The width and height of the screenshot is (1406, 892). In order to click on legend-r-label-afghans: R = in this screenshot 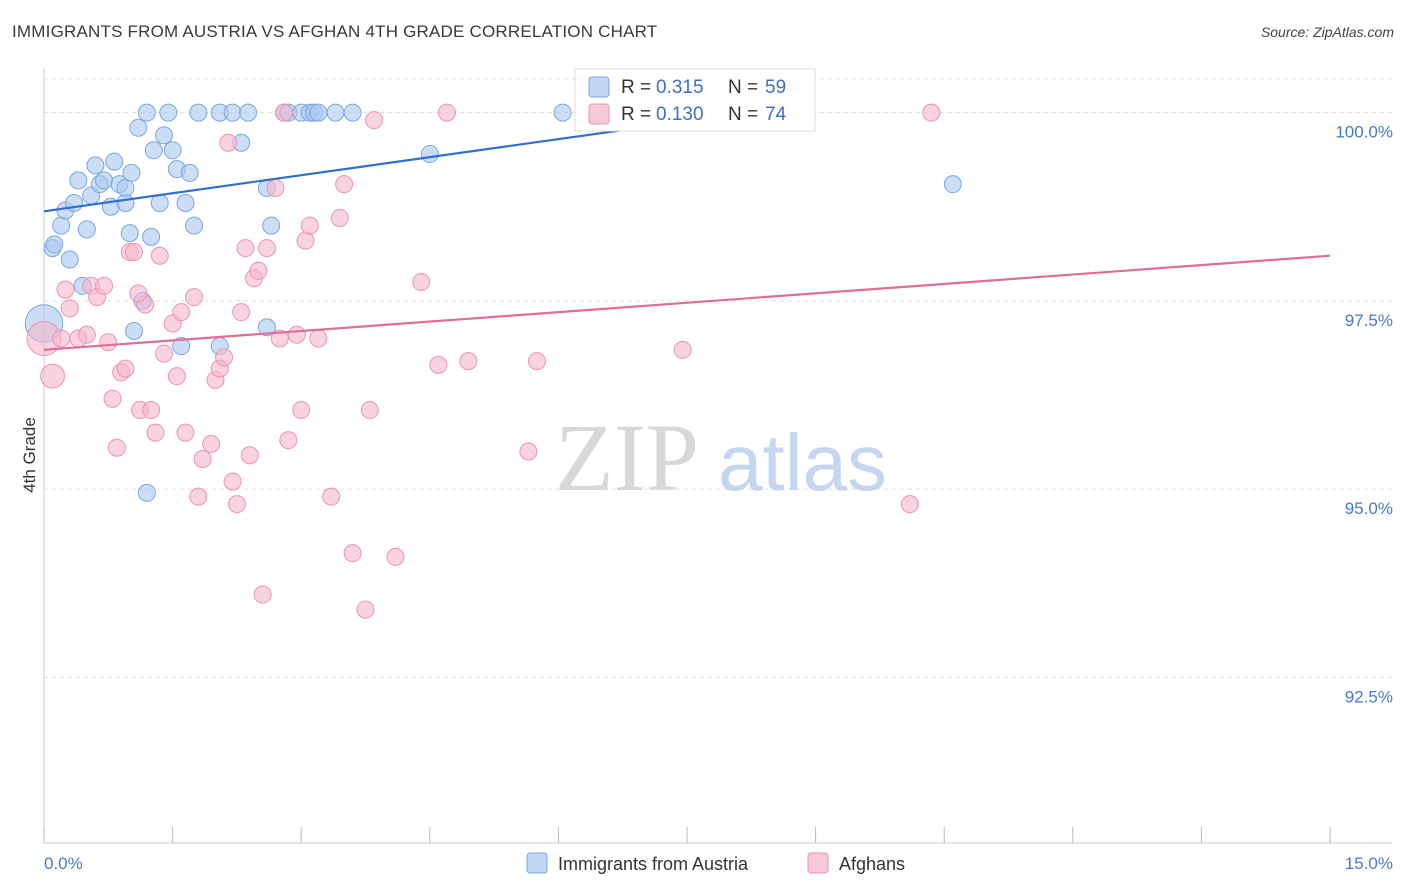, I will do `click(636, 114)`.